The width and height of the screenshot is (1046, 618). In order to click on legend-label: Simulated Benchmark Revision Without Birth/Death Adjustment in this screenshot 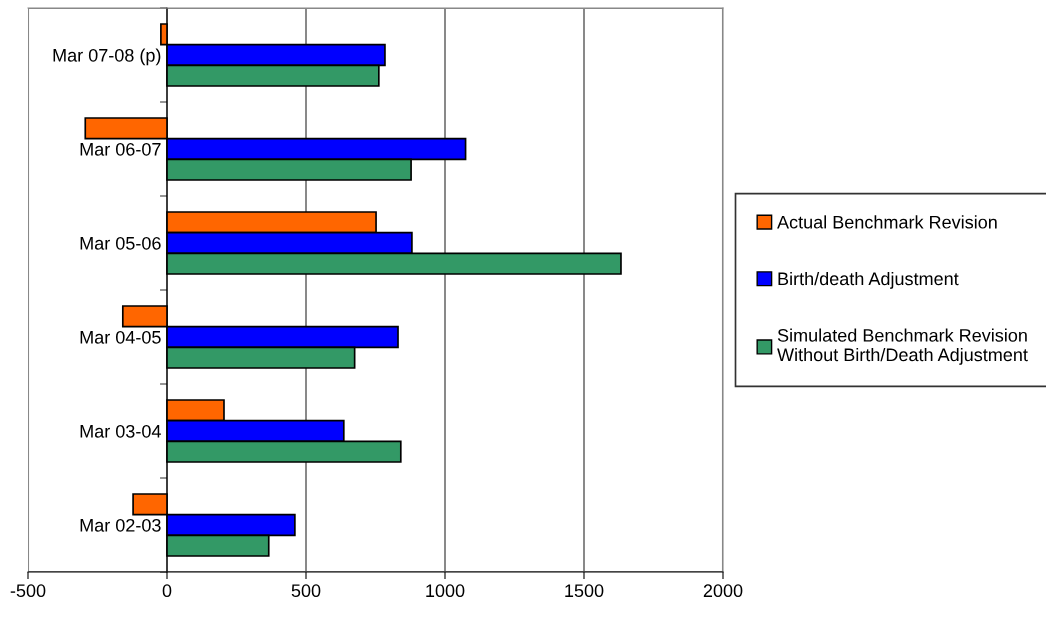, I will do `click(902, 346)`.